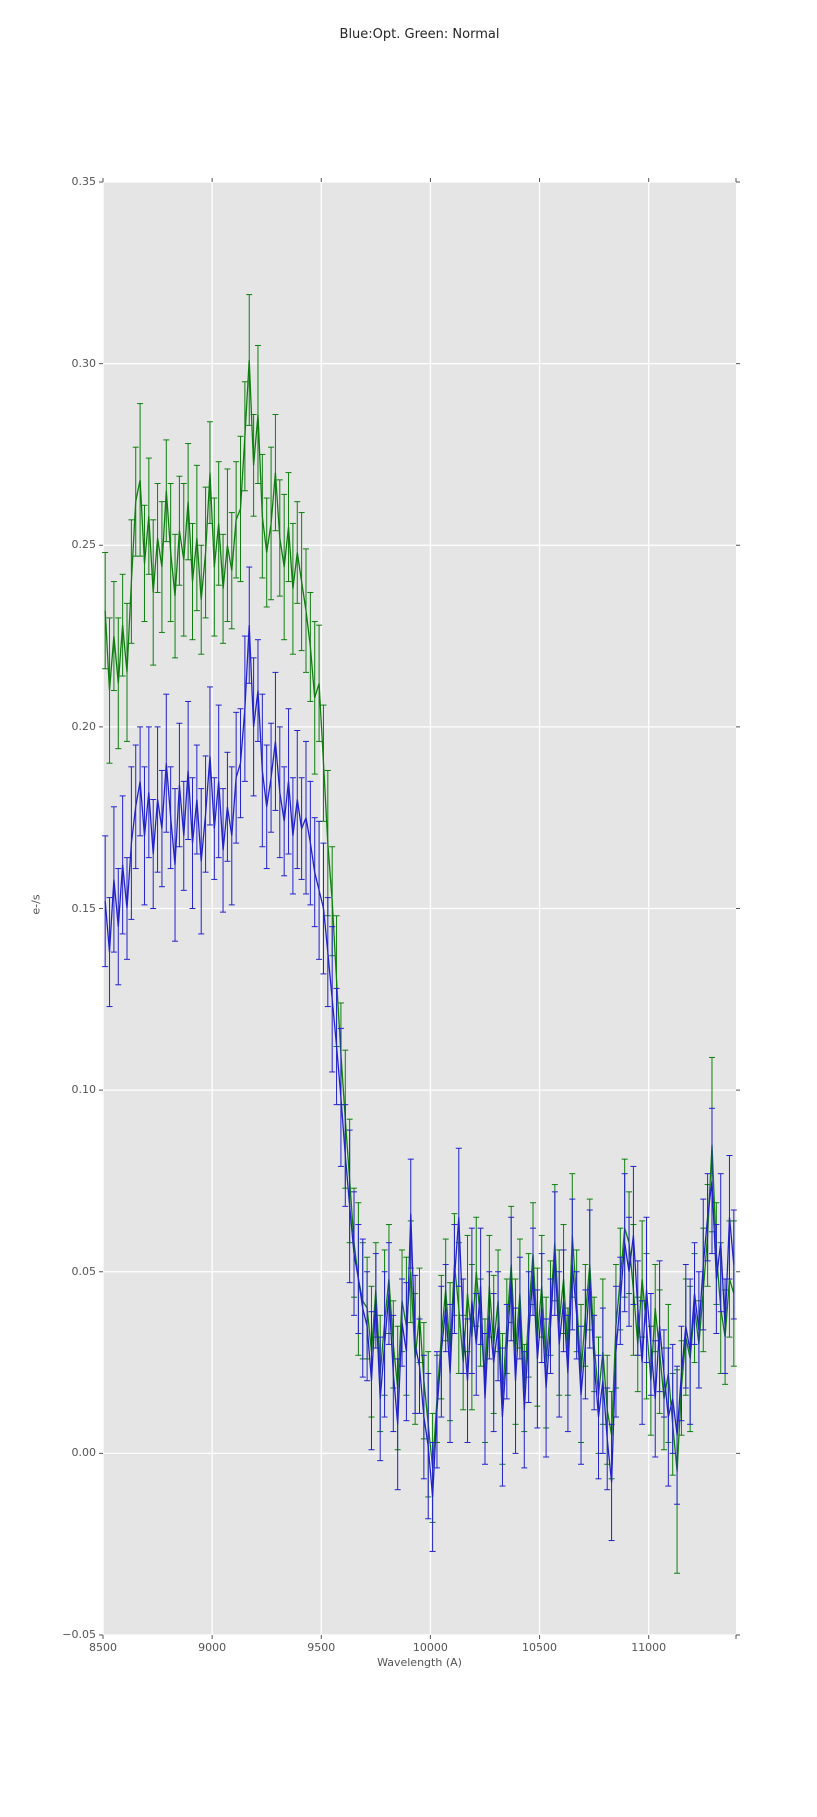 Image resolution: width=817 pixels, height=1817 pixels. What do you see at coordinates (540, 1647) in the screenshot?
I see `x-tick-label: 10500` at bounding box center [540, 1647].